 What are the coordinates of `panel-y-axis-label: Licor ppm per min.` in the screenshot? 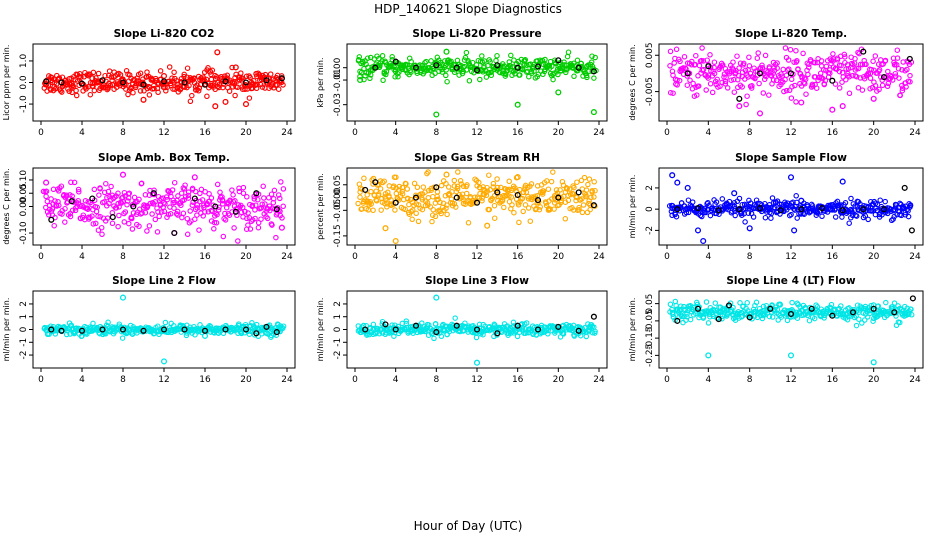 It's located at (6, 83).